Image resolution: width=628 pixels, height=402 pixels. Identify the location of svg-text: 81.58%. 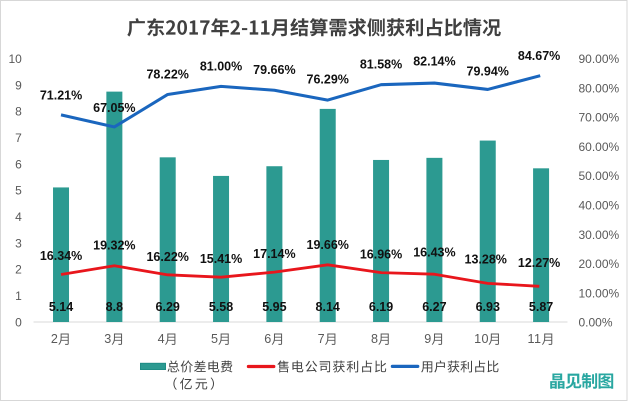
(381, 65).